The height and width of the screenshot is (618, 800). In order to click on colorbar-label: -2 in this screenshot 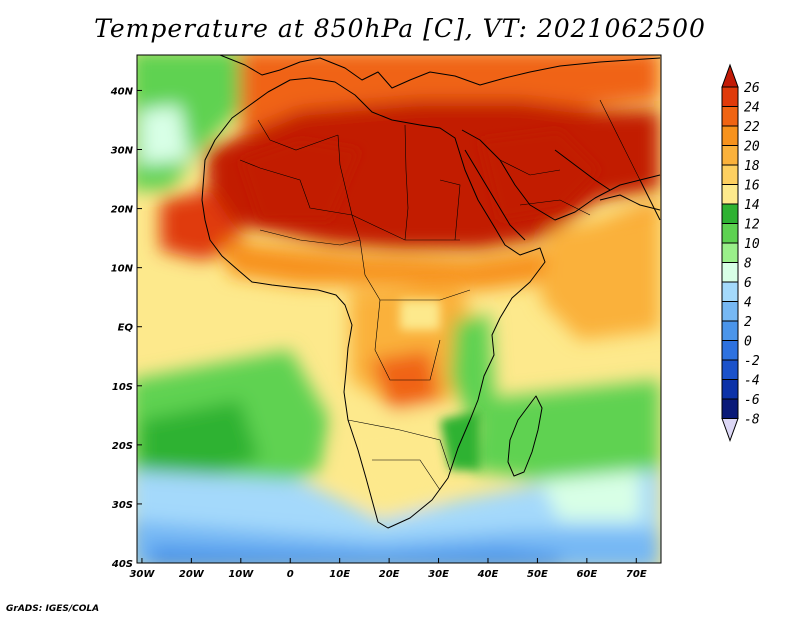, I will do `click(752, 361)`.